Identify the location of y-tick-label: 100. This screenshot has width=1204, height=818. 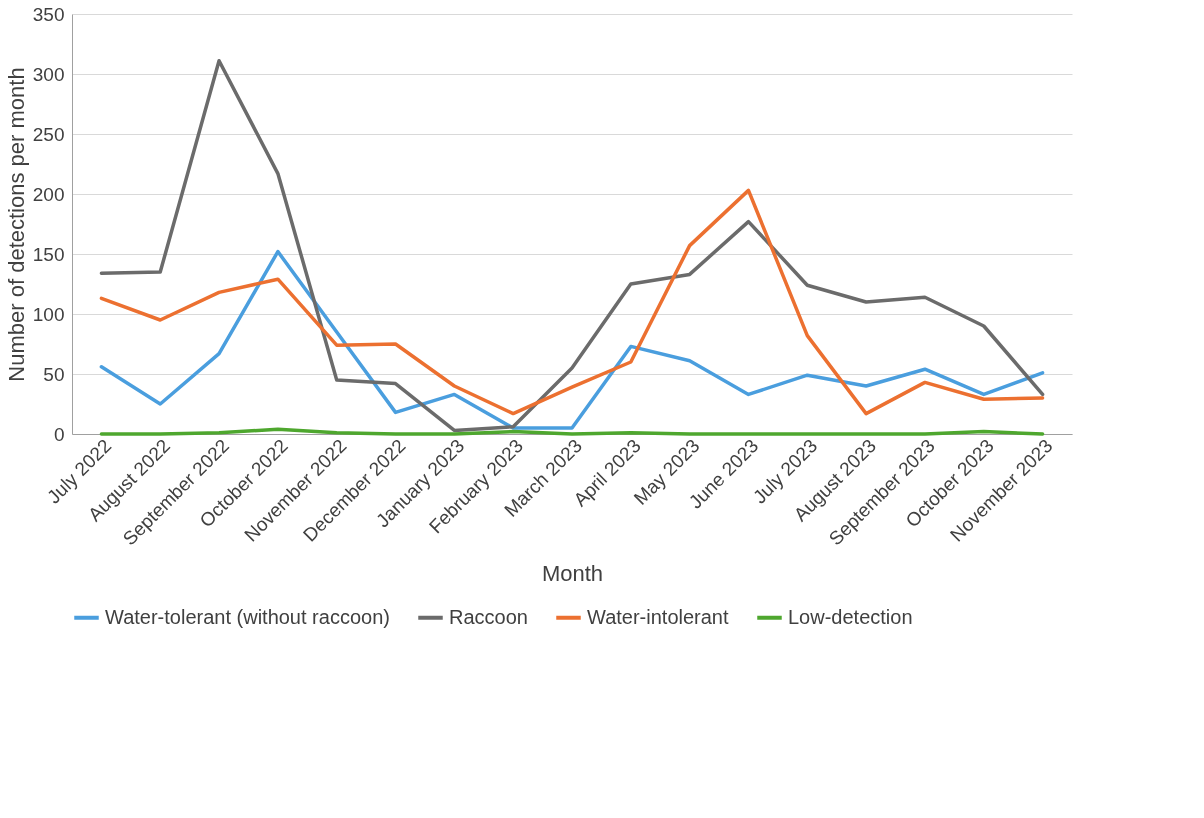
(48, 314).